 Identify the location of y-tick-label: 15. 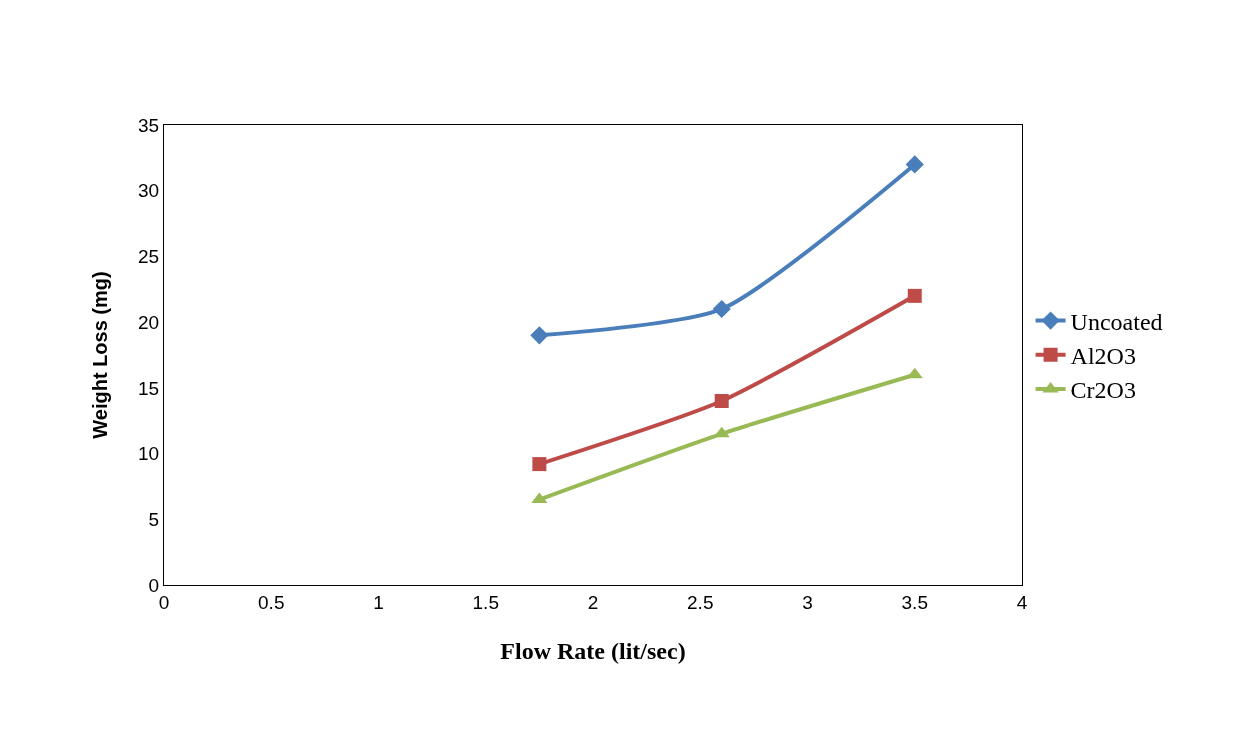
(149, 388).